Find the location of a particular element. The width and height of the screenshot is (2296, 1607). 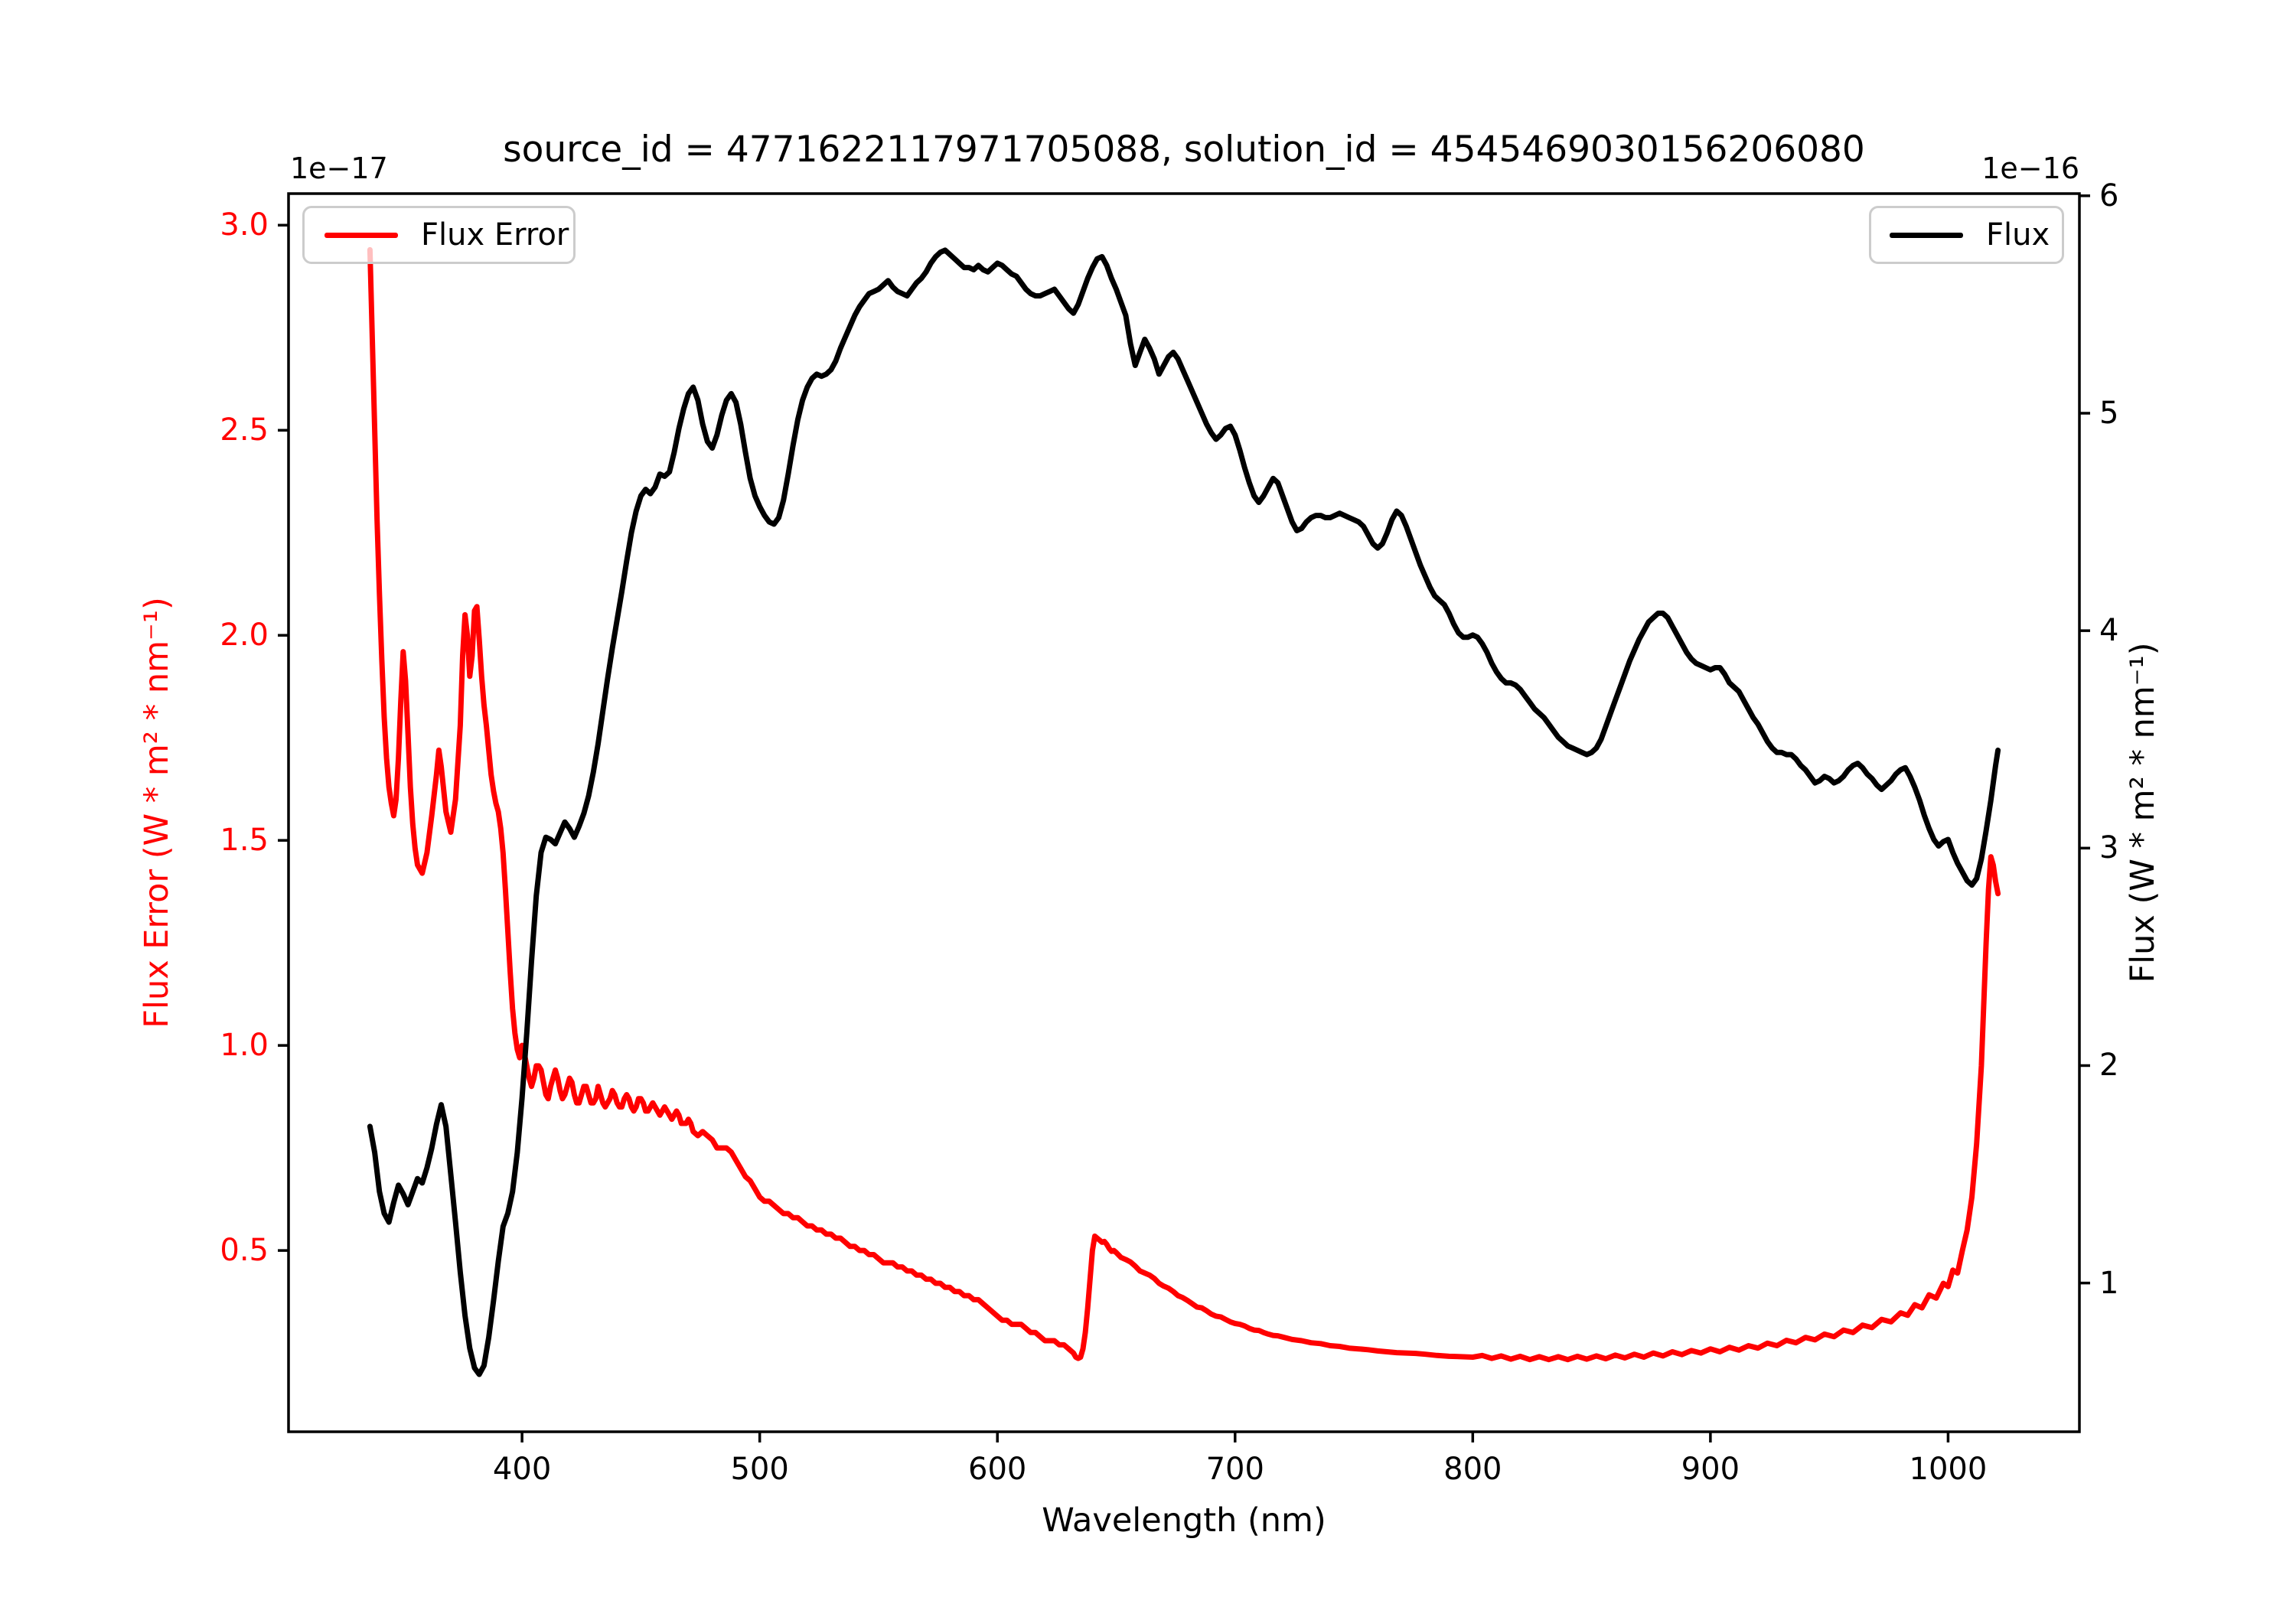

y-left-axis-label: Flux Error (W * m² * nm⁻¹) is located at coordinates (157, 812).